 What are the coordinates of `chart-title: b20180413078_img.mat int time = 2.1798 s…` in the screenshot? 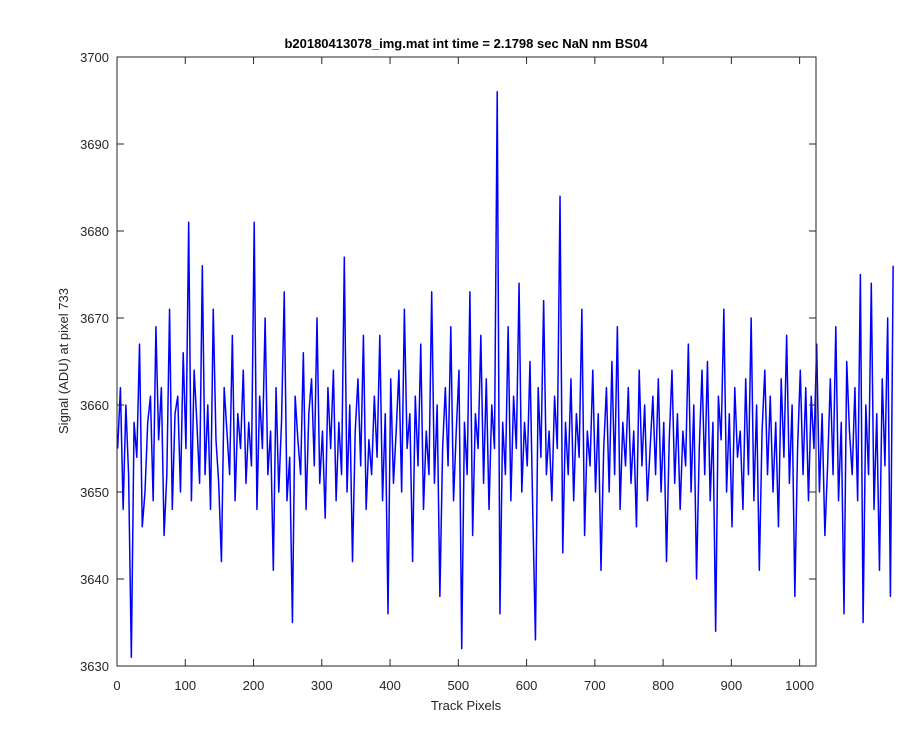 It's located at (466, 43).